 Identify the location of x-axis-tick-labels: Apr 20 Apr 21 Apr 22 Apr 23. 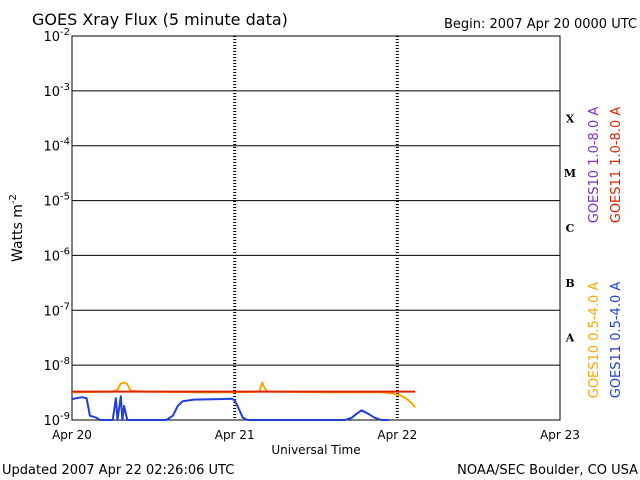
(316, 435).